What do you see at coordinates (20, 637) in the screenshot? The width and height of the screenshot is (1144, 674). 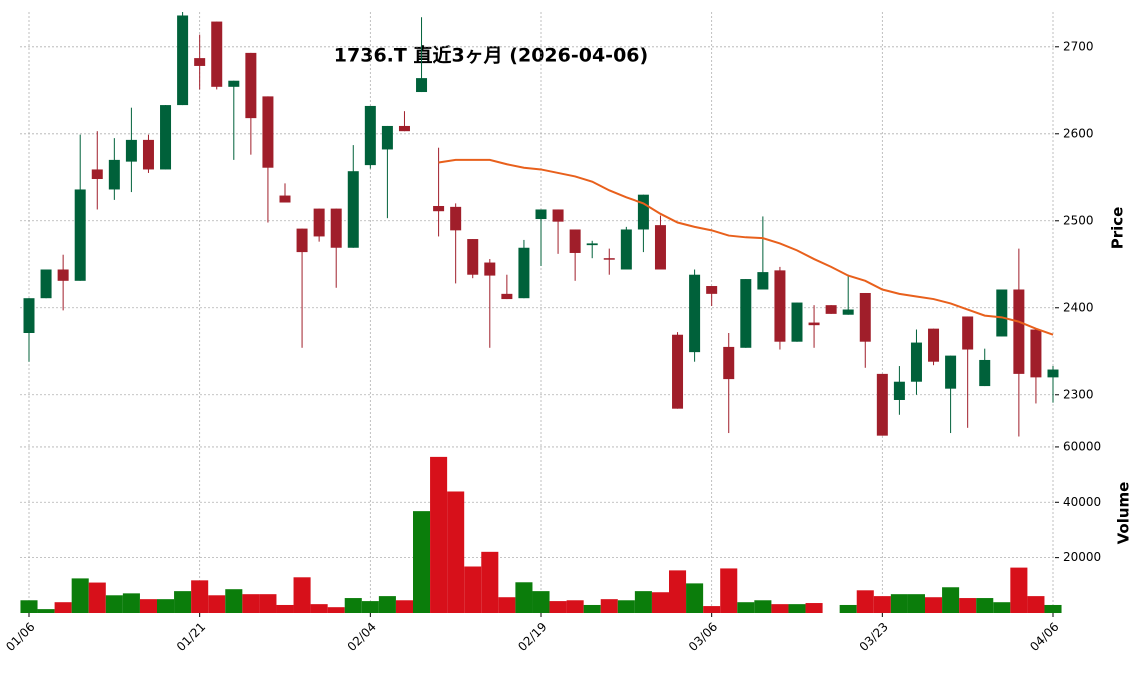 I see `x-tick-label: 01/06` at bounding box center [20, 637].